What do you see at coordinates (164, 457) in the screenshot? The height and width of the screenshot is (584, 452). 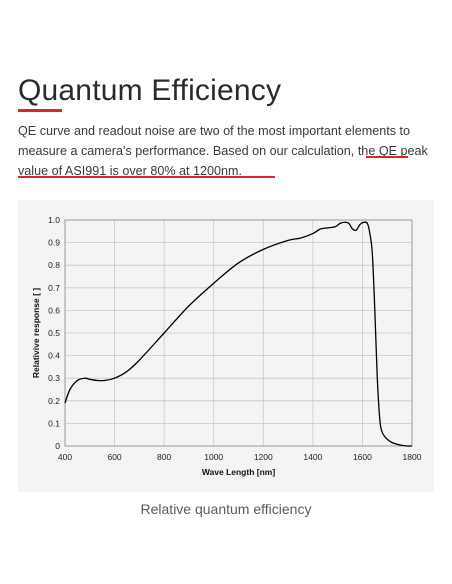 I see `x-tick-label: 800` at bounding box center [164, 457].